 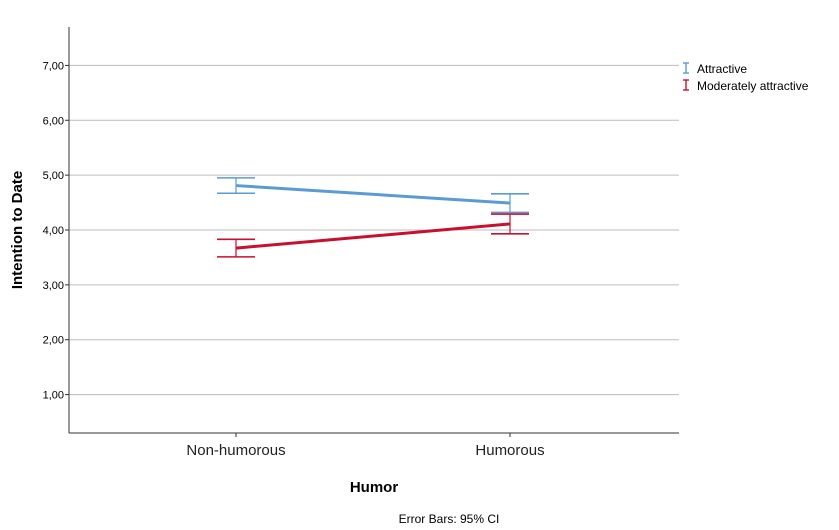 What do you see at coordinates (53, 286) in the screenshot?
I see `y-tick-label: 3,00` at bounding box center [53, 286].